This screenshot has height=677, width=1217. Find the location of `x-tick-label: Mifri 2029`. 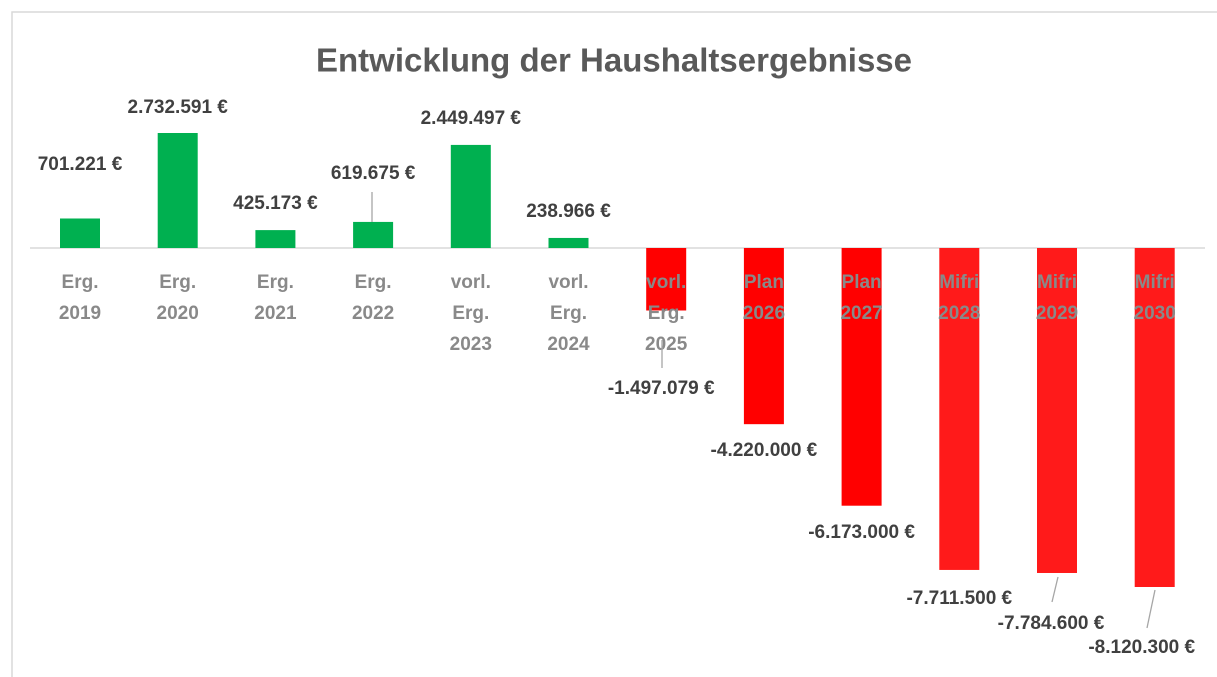

x-tick-label: Mifri 2029 is located at coordinates (1057, 298).